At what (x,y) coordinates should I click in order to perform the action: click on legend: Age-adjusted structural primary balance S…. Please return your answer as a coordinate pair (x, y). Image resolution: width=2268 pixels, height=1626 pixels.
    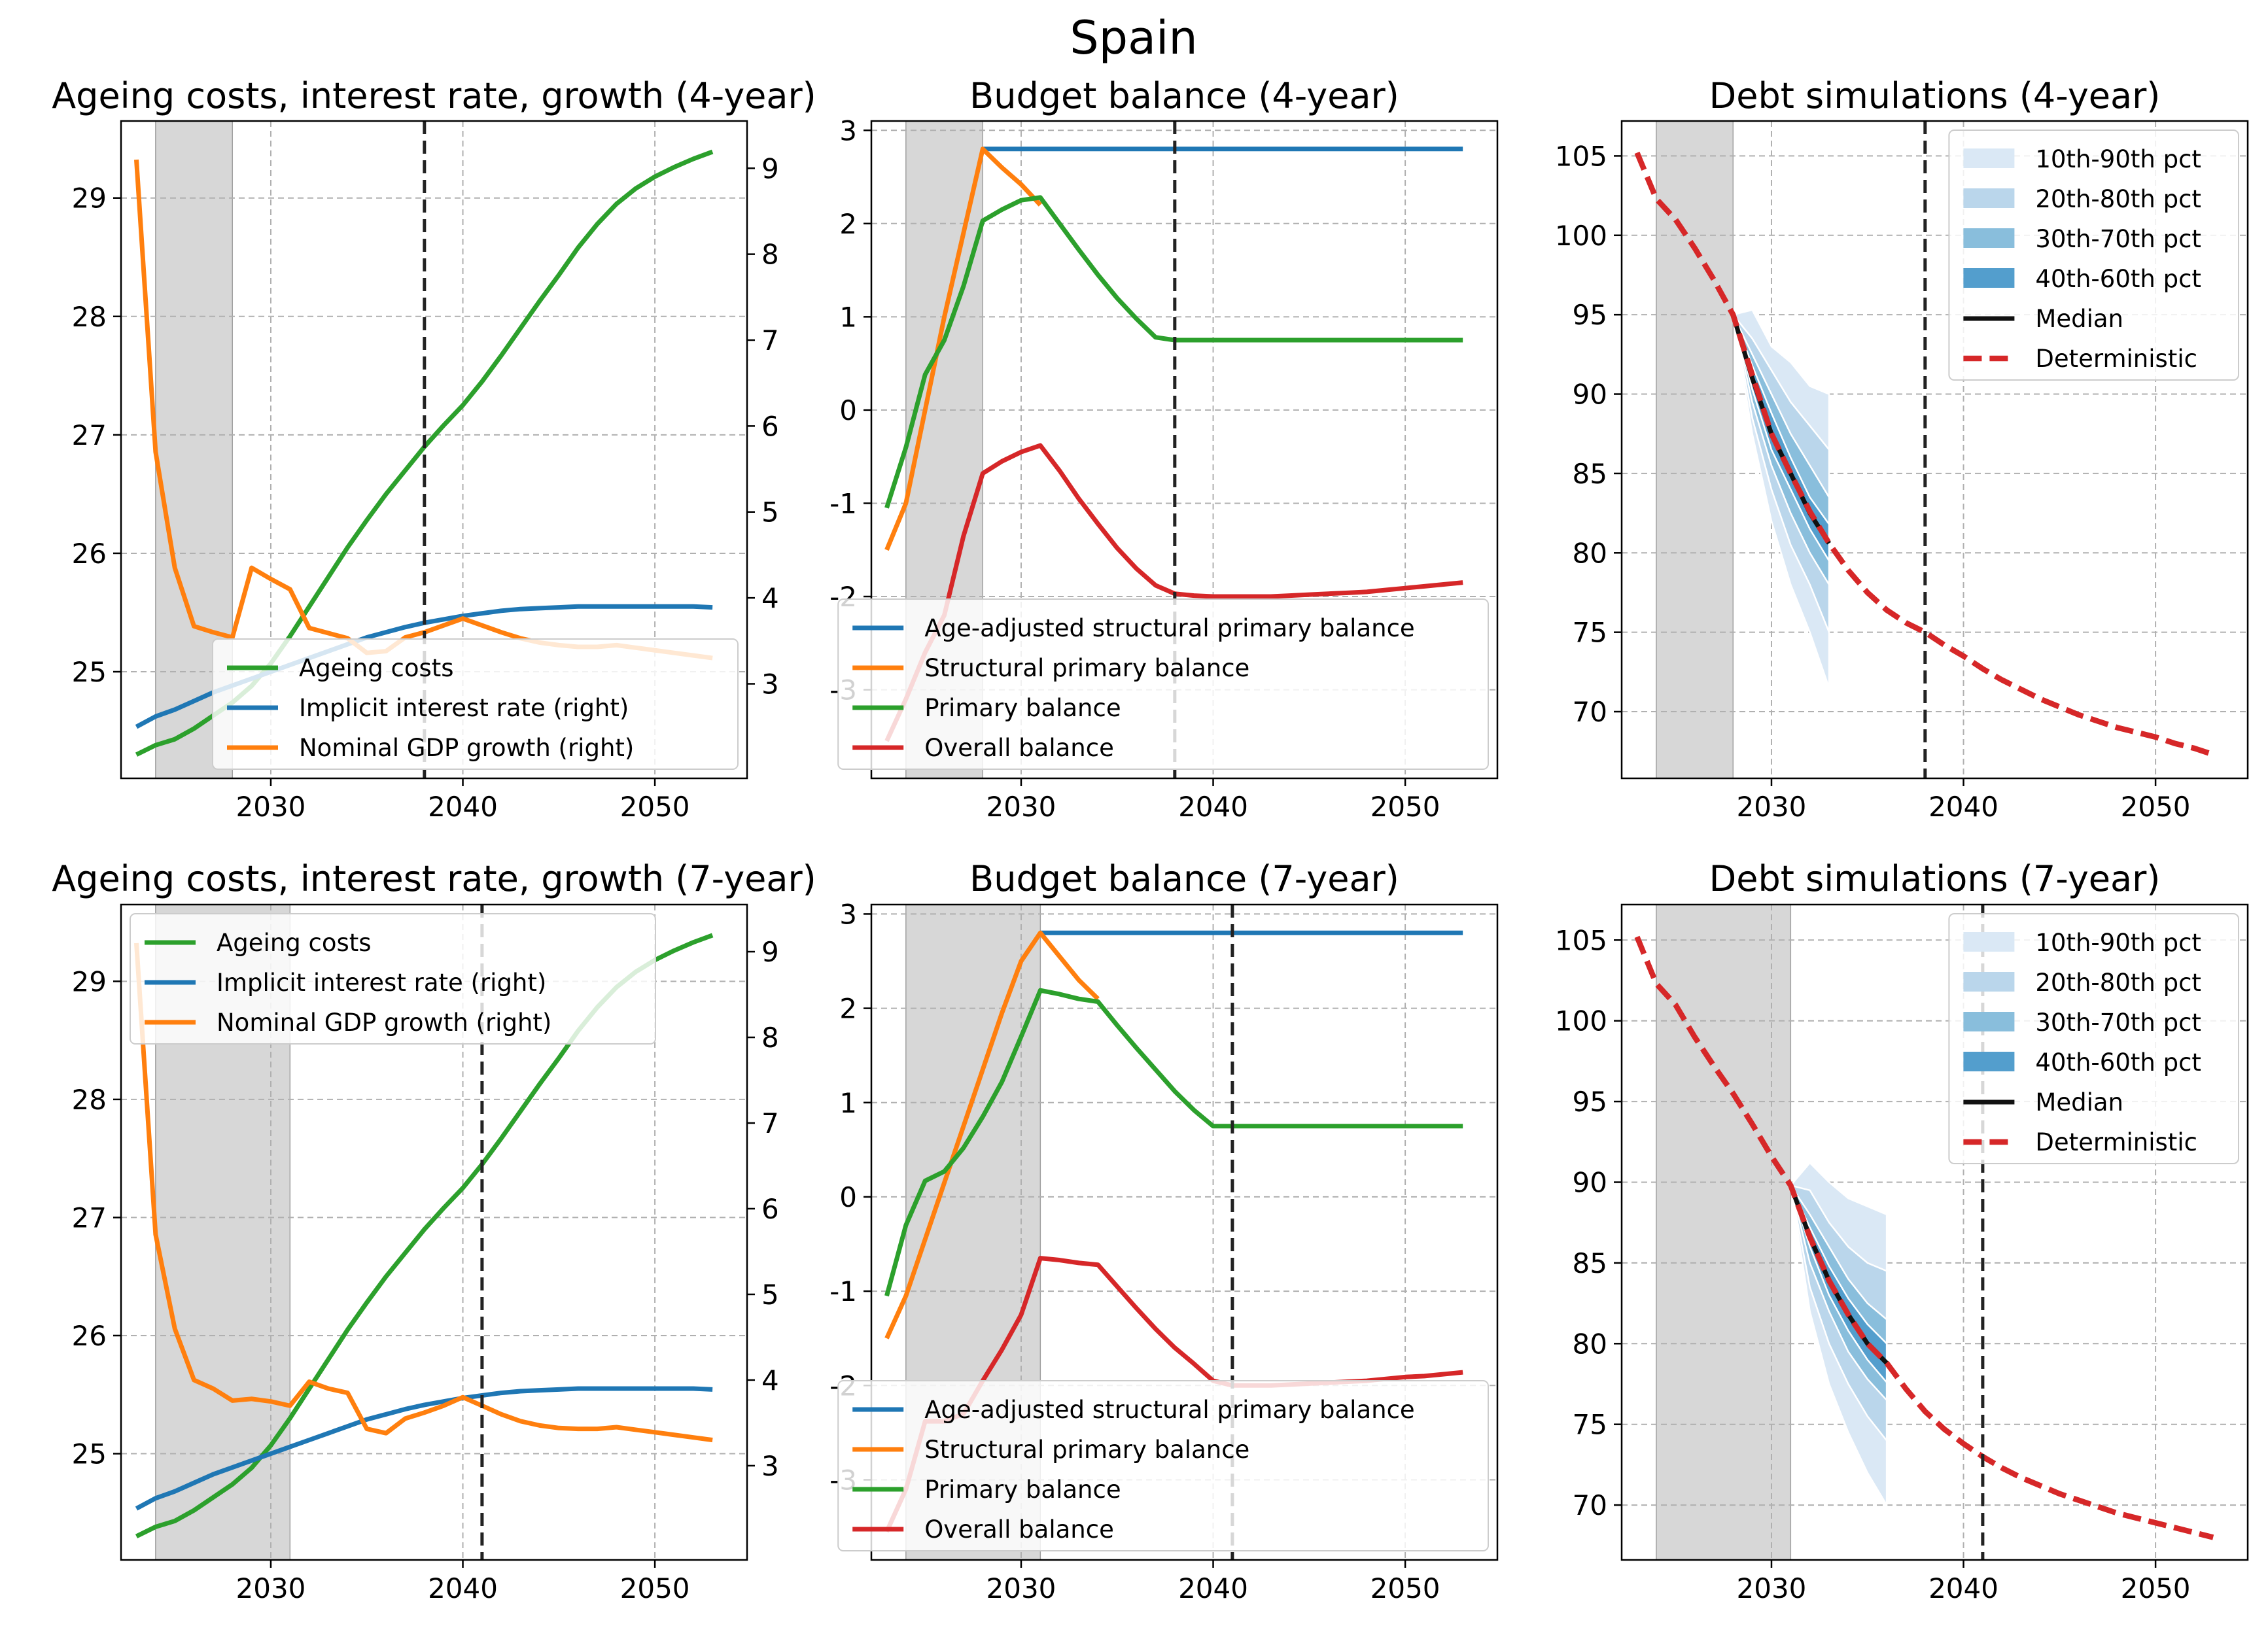
    Looking at the image, I should click on (1163, 684).